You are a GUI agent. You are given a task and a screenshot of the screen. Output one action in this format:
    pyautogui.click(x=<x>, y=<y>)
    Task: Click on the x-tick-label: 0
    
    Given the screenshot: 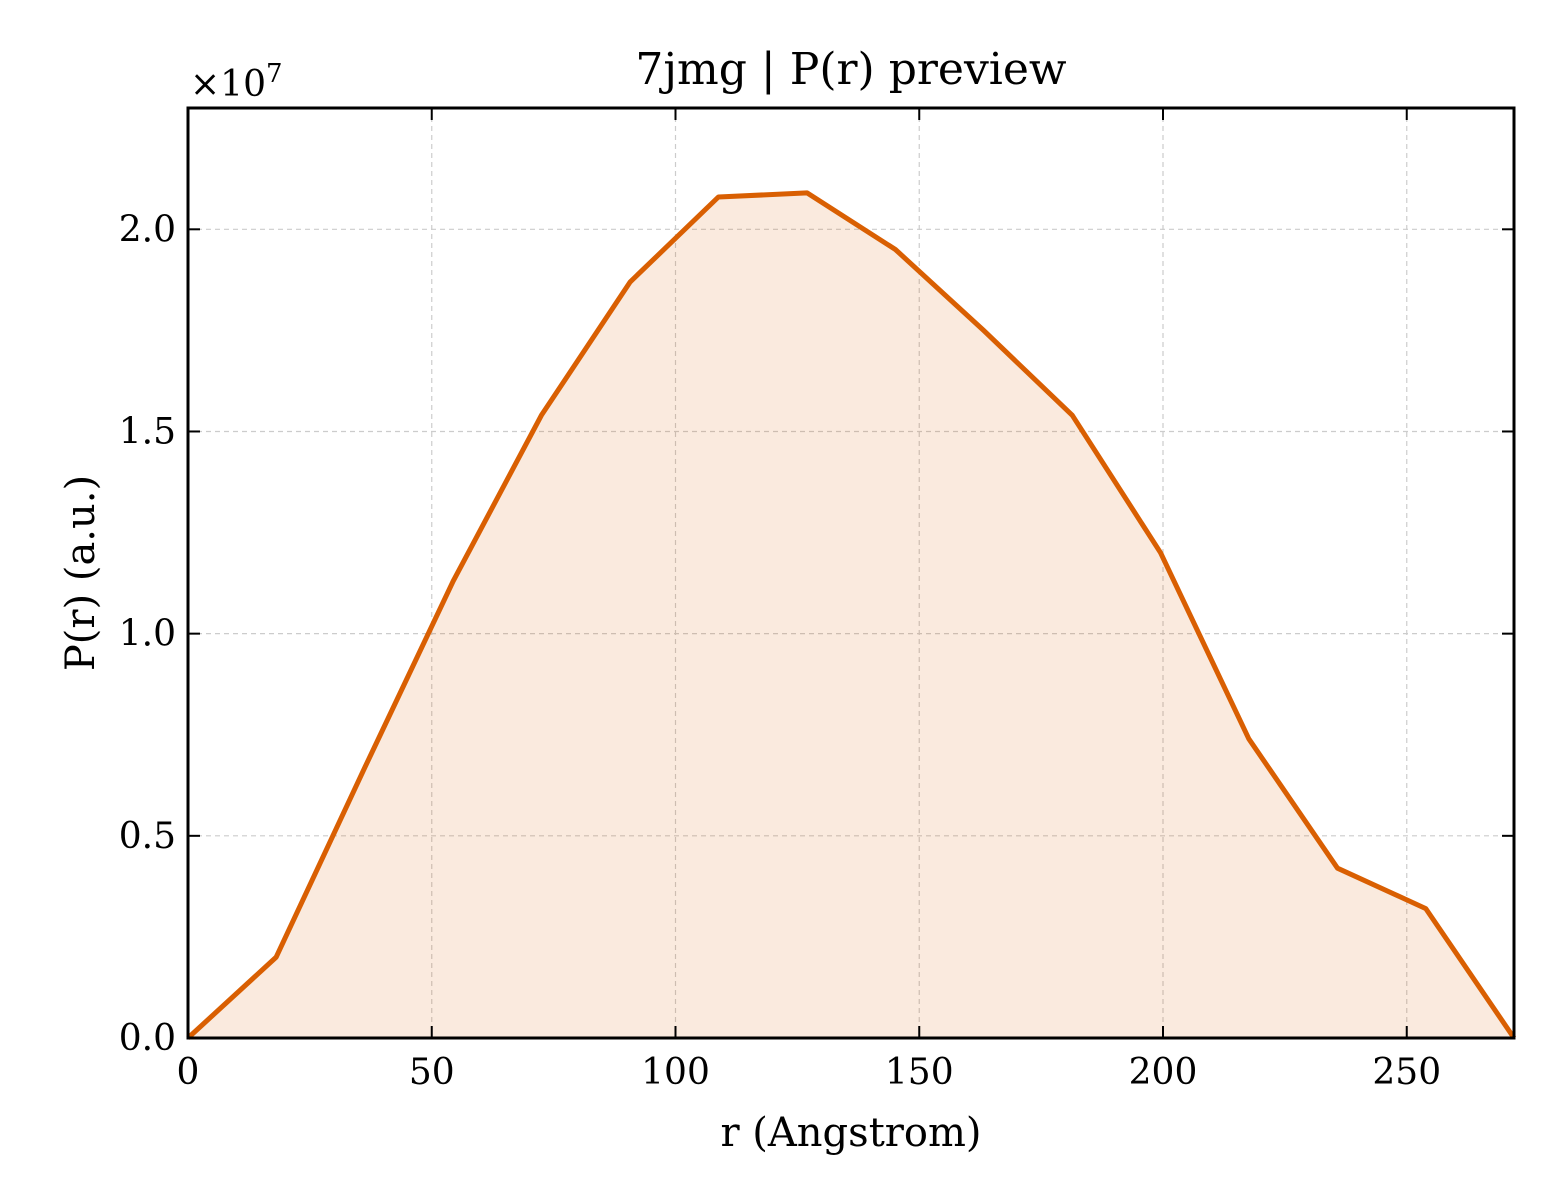 What is the action you would take?
    pyautogui.click(x=188, y=1072)
    